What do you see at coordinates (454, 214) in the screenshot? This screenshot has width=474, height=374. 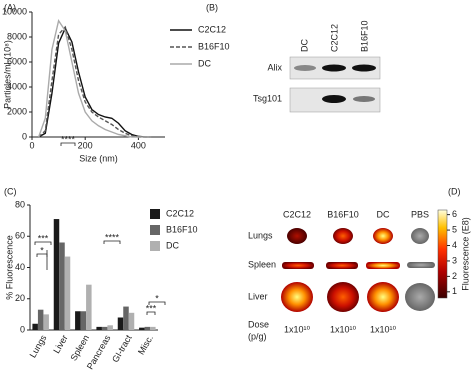 I see `colorbar-tick-label: 6` at bounding box center [454, 214].